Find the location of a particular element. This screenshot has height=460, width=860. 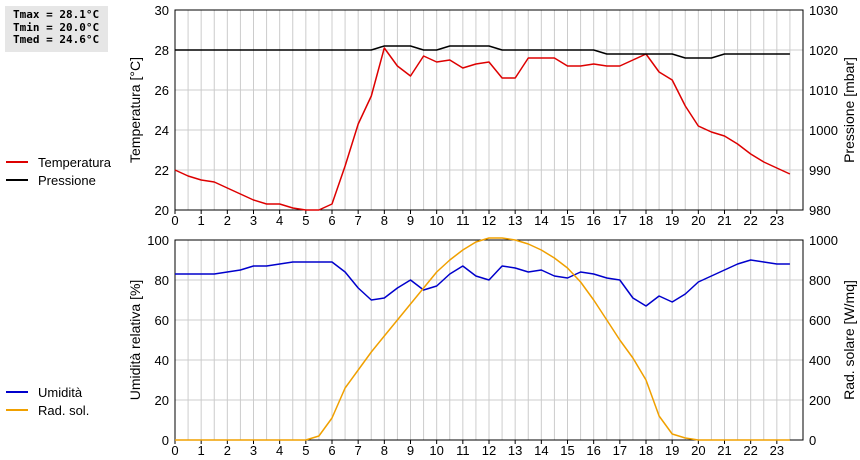

y-right-tick-label: 990 is located at coordinates (820, 170).